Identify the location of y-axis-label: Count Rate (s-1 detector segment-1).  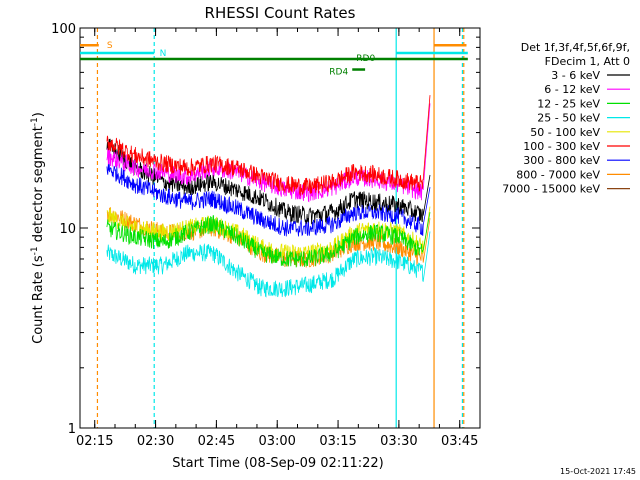
(38, 228).